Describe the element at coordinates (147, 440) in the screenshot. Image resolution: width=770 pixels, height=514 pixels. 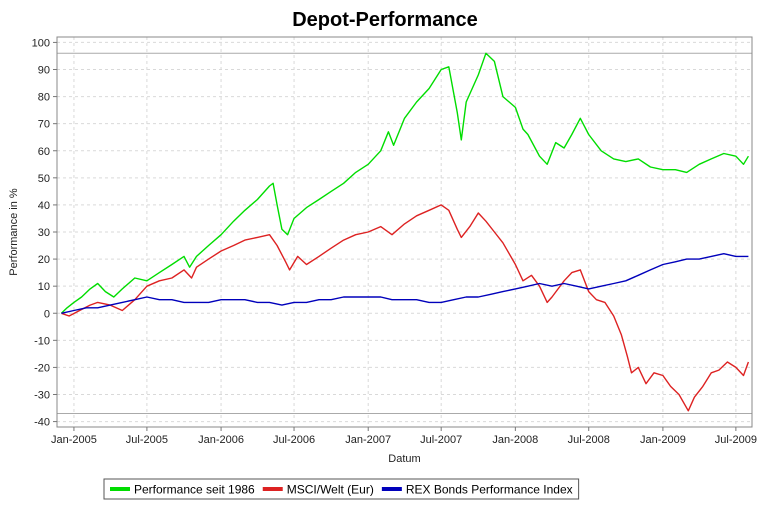
I see `x-tick-label: Jul-2005` at that location.